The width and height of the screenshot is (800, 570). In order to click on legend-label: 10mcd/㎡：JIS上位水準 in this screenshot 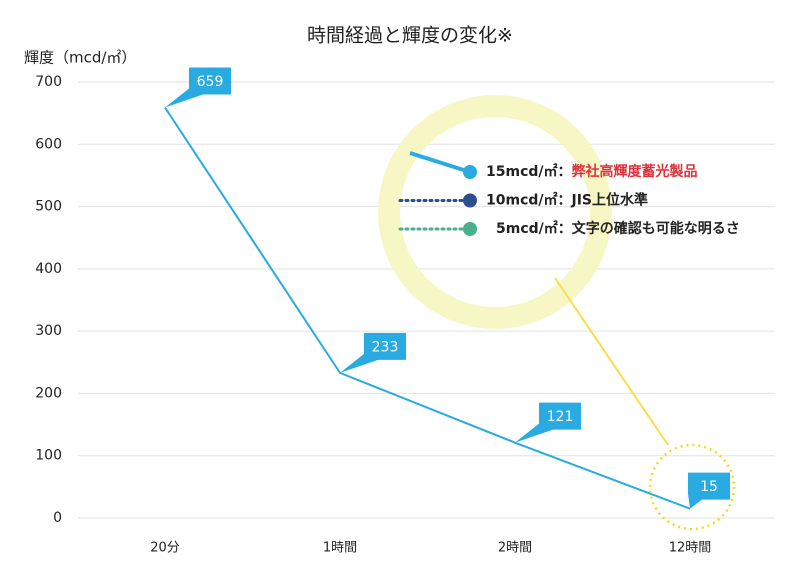, I will do `click(567, 200)`.